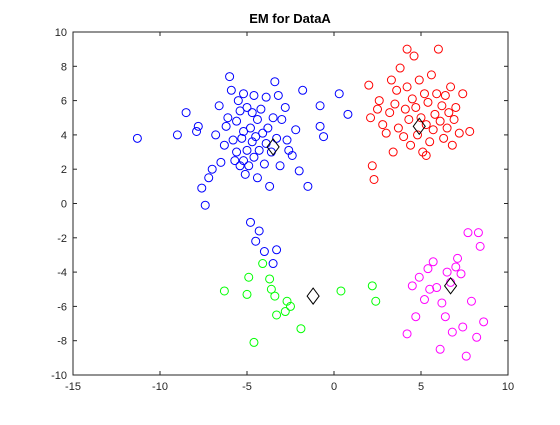 The width and height of the screenshot is (560, 425). I want to click on y-tick-label: -8, so click(62, 342).